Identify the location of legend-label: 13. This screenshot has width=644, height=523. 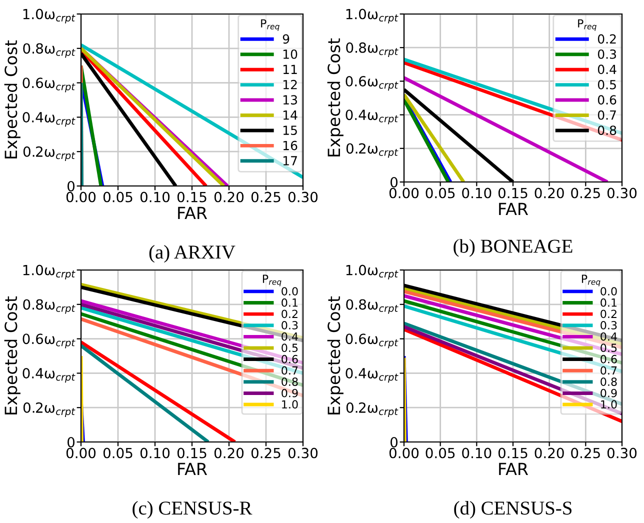
(290, 100).